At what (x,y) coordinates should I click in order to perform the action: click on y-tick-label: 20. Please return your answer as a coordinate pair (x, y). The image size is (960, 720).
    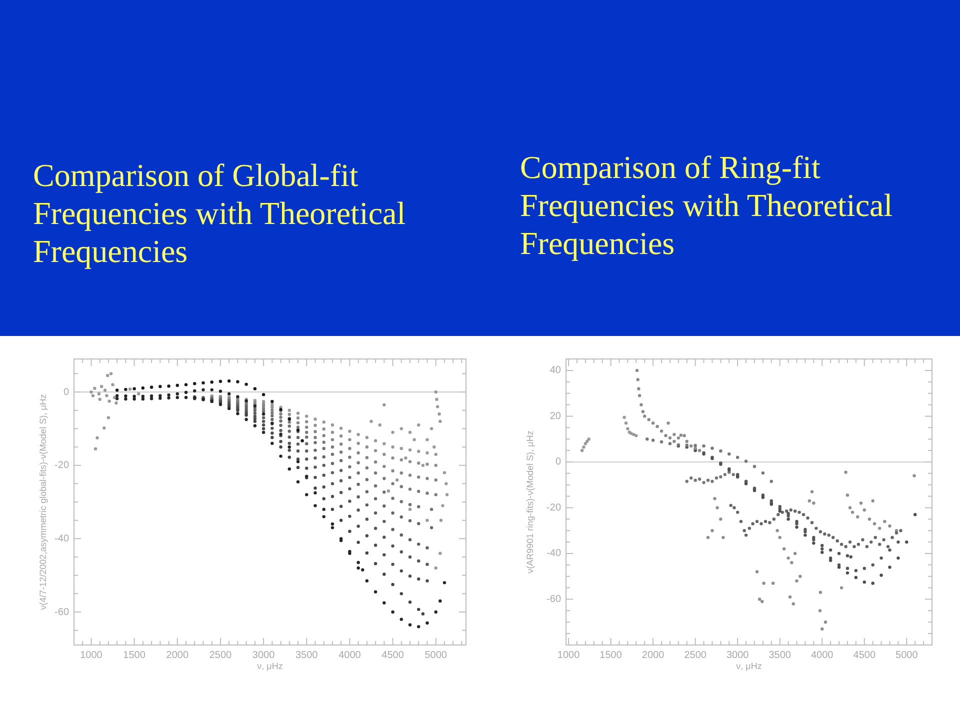
    Looking at the image, I should click on (556, 416).